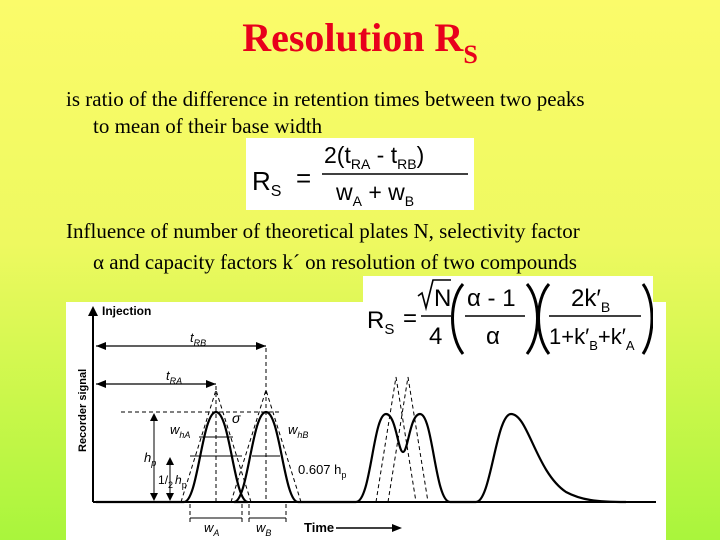  I want to click on title-text: Resolution R, so click(353, 37).